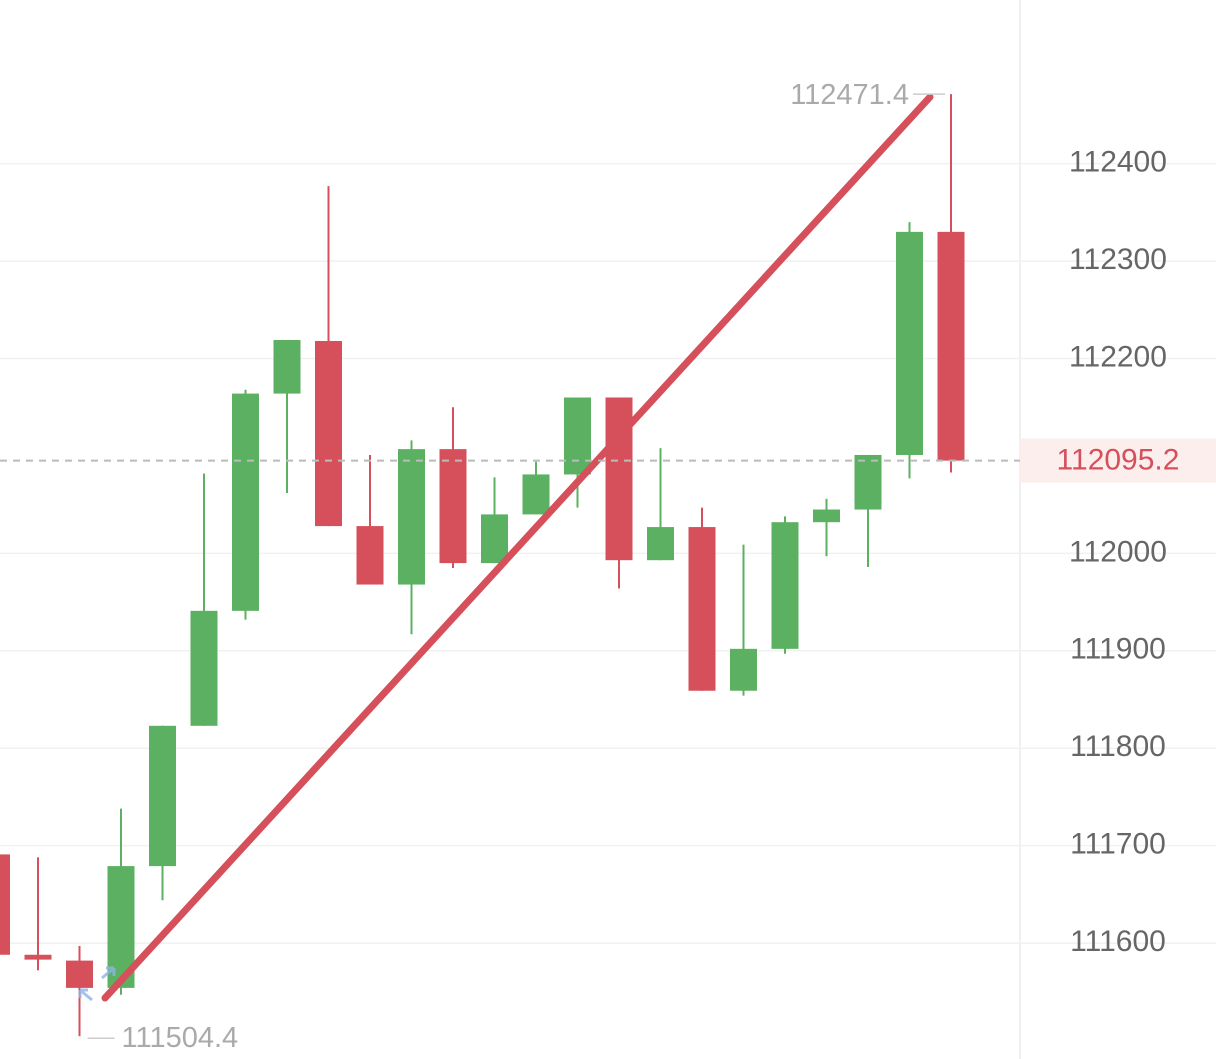  What do you see at coordinates (1118, 649) in the screenshot?
I see `y-tick-label: 111900` at bounding box center [1118, 649].